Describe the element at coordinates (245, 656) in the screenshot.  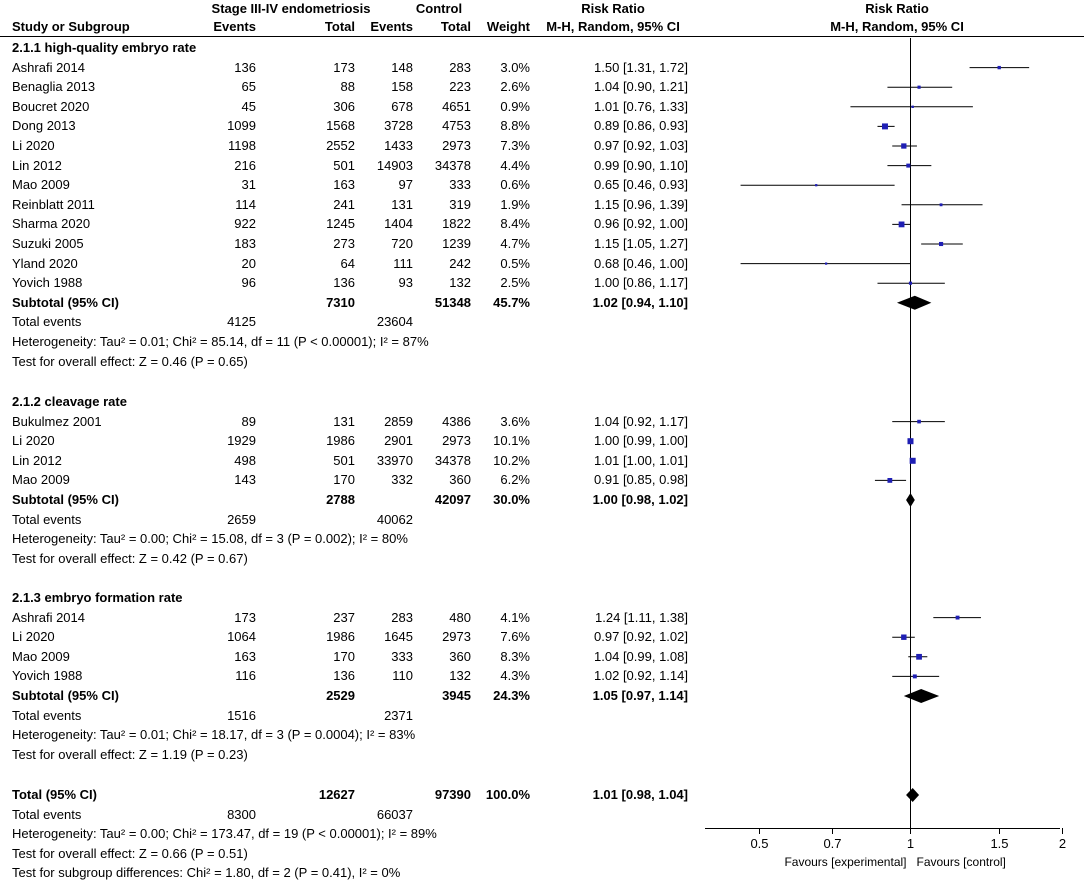
I see `events1-cell: 163` at that location.